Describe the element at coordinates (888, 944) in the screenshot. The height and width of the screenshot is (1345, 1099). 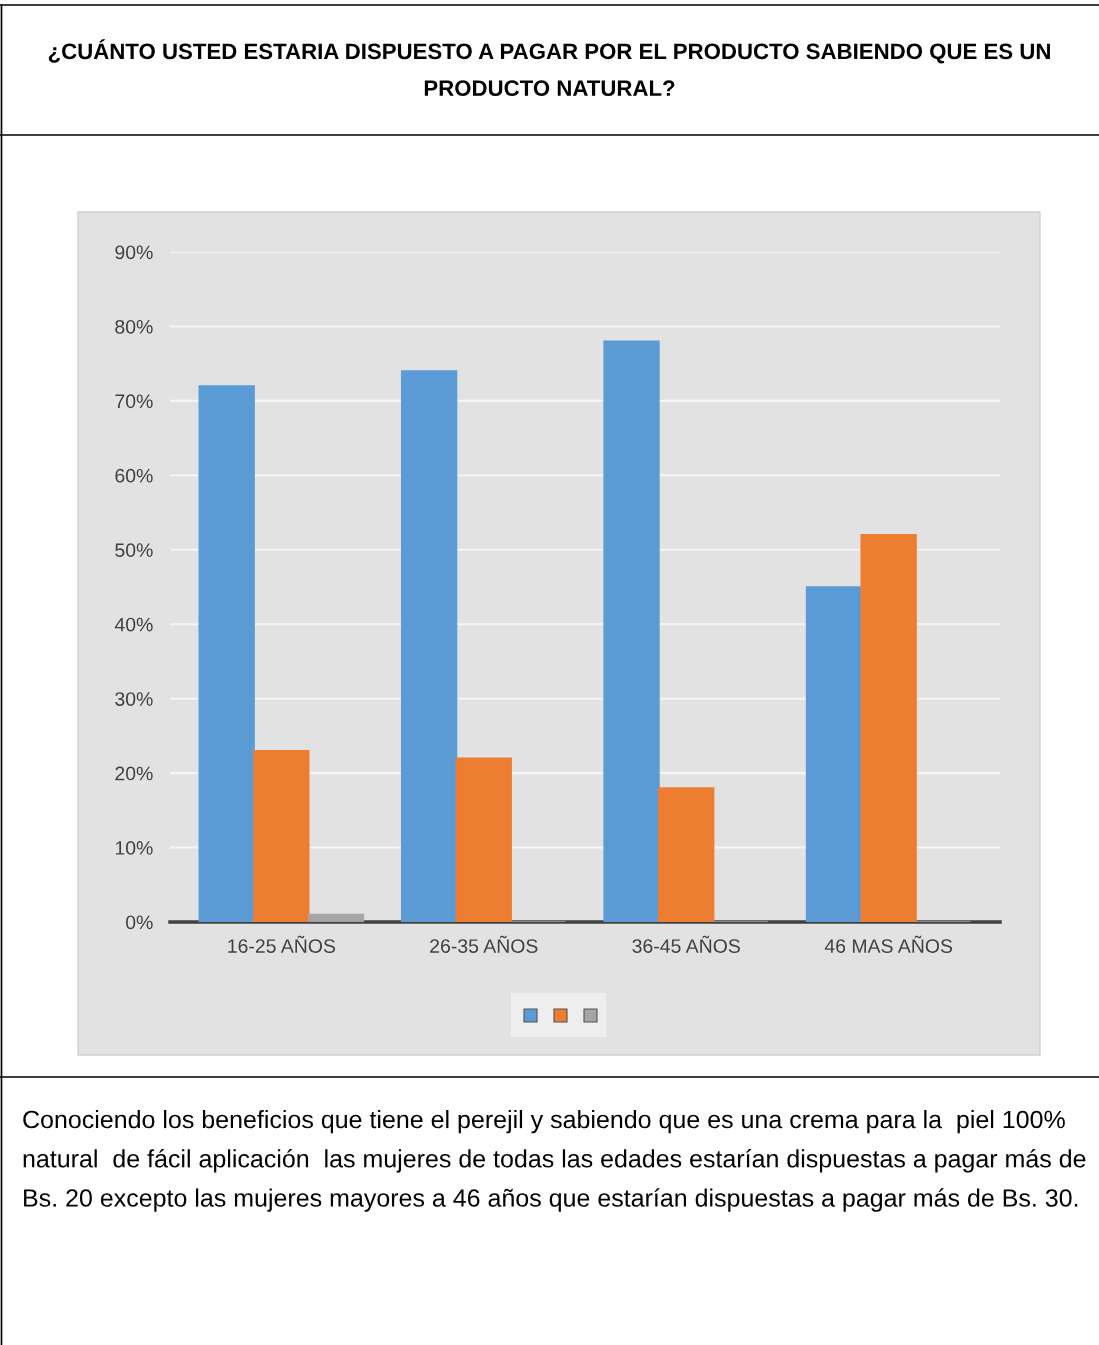
I see `x-tick-label: 46 MAS AÑOS` at that location.